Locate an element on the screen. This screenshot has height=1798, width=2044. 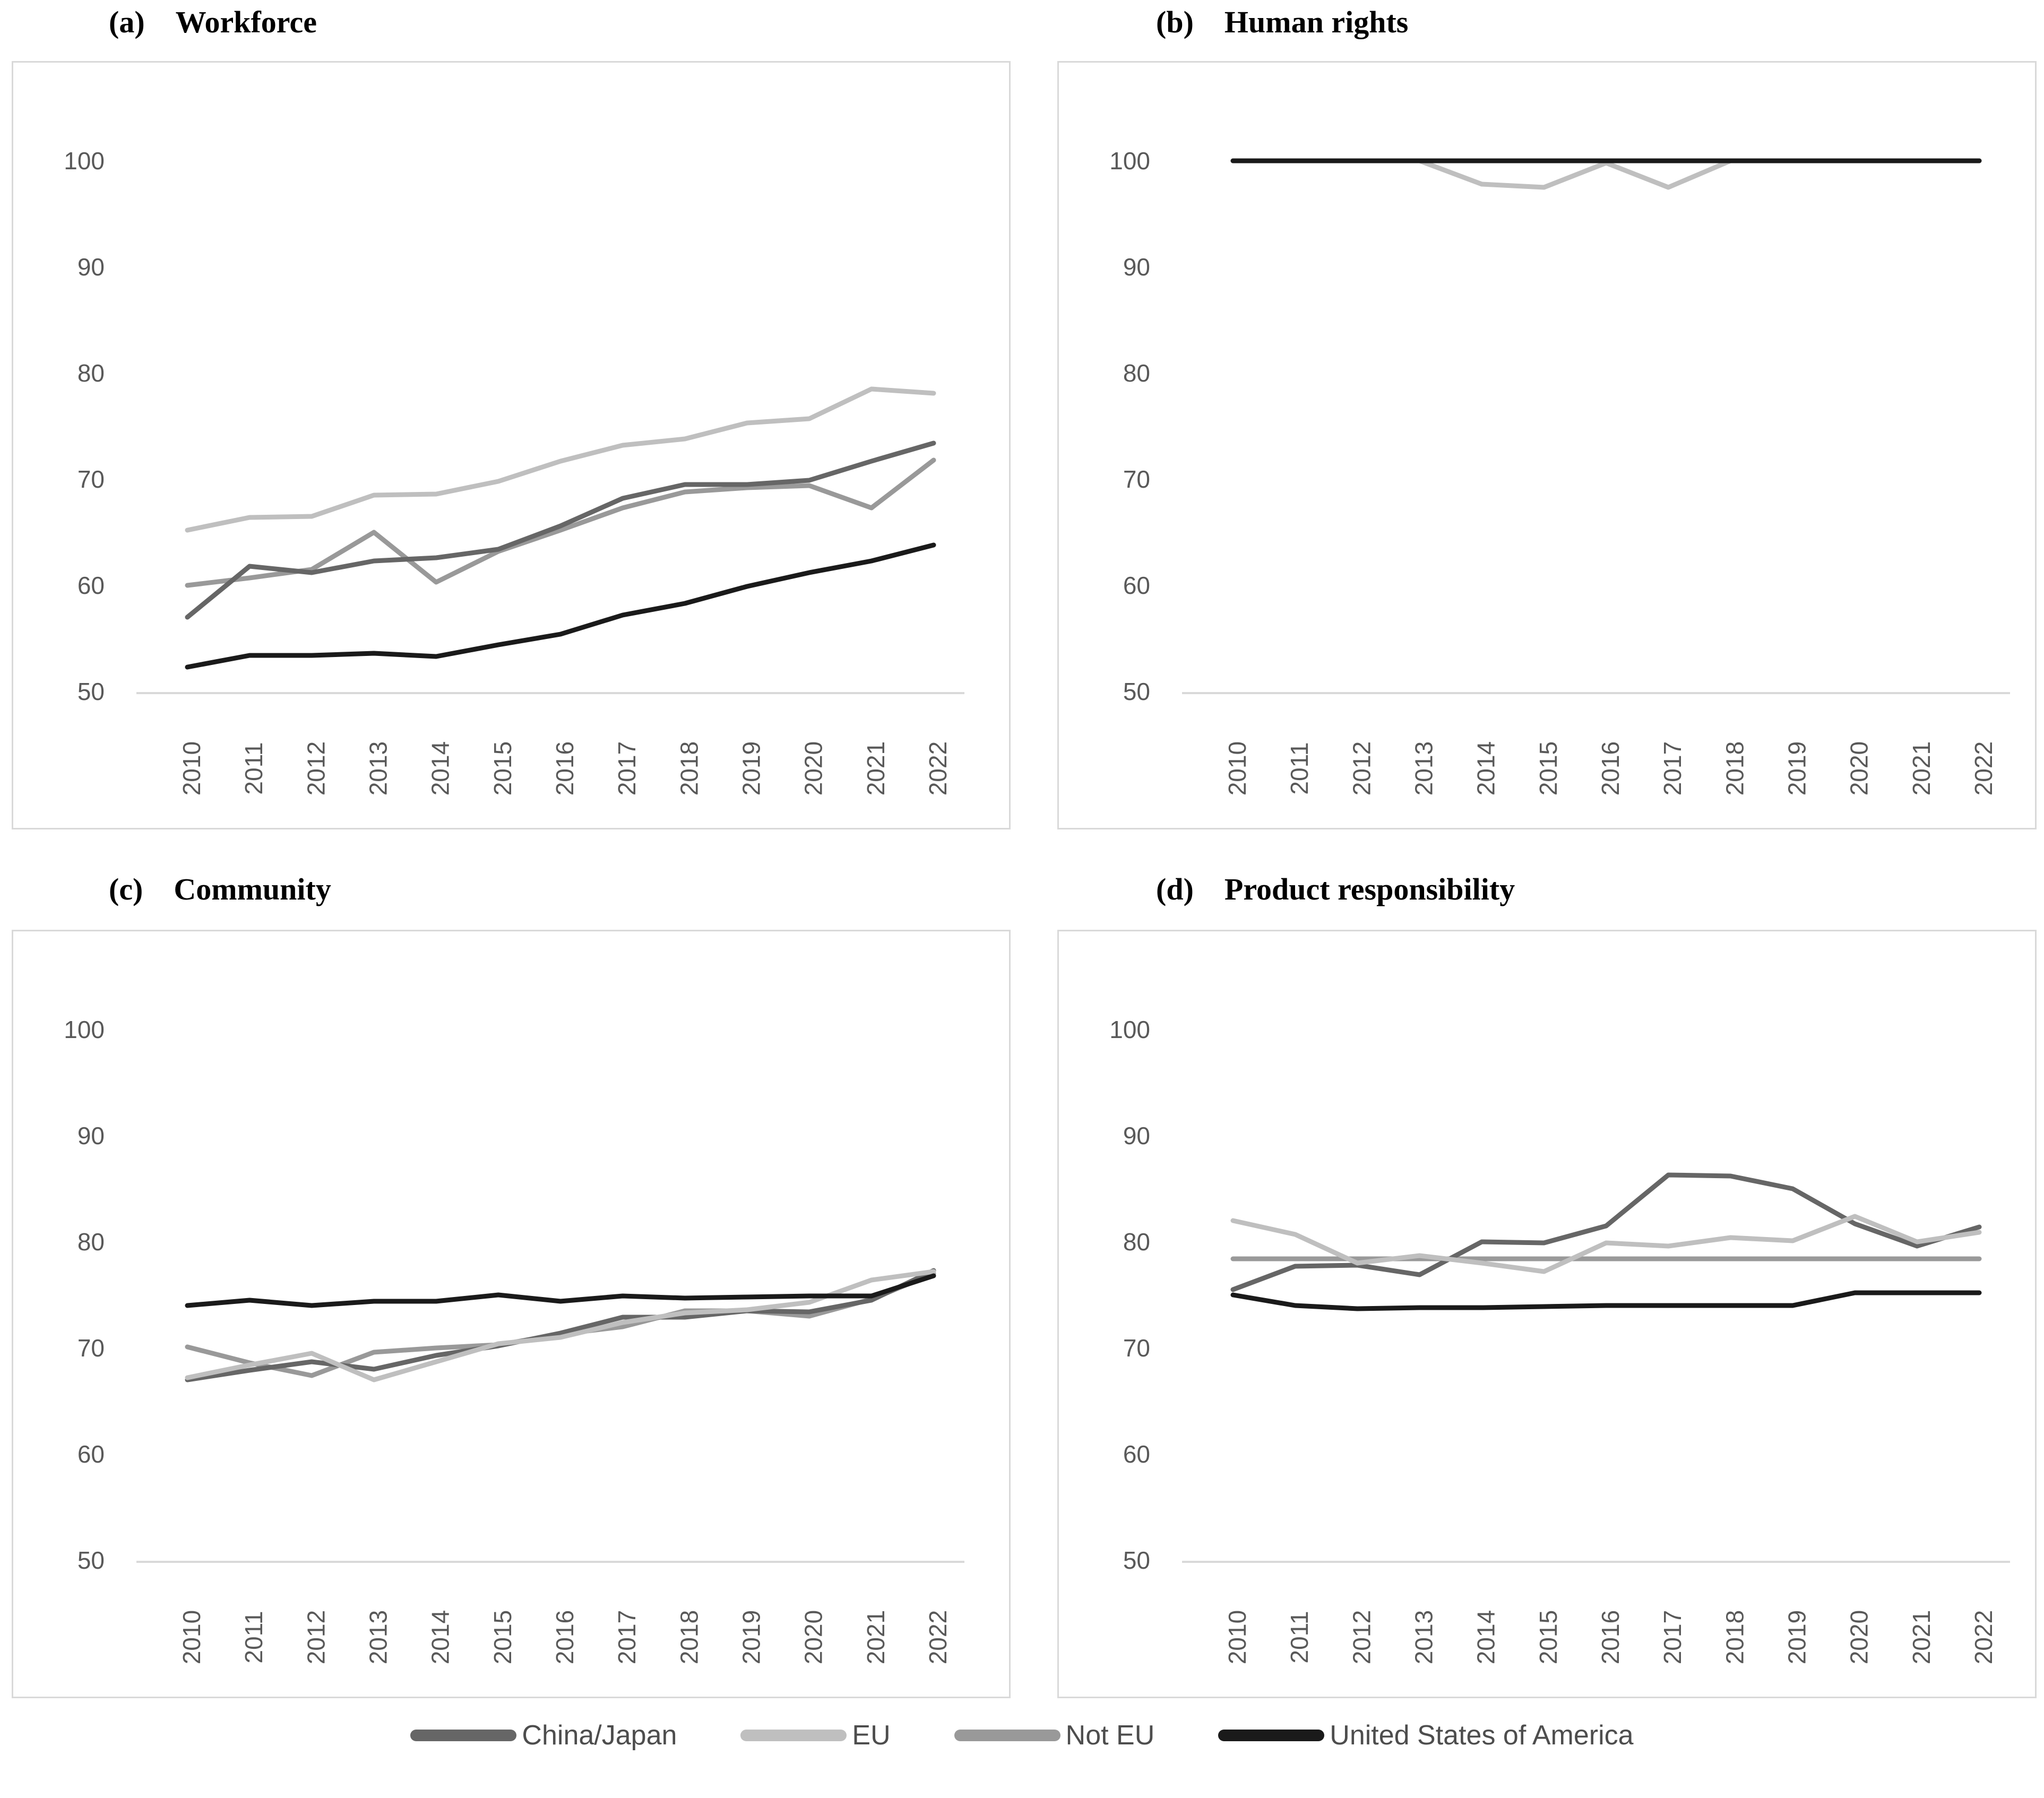
panel-a-title: (a) Workforce is located at coordinates (213, 22).